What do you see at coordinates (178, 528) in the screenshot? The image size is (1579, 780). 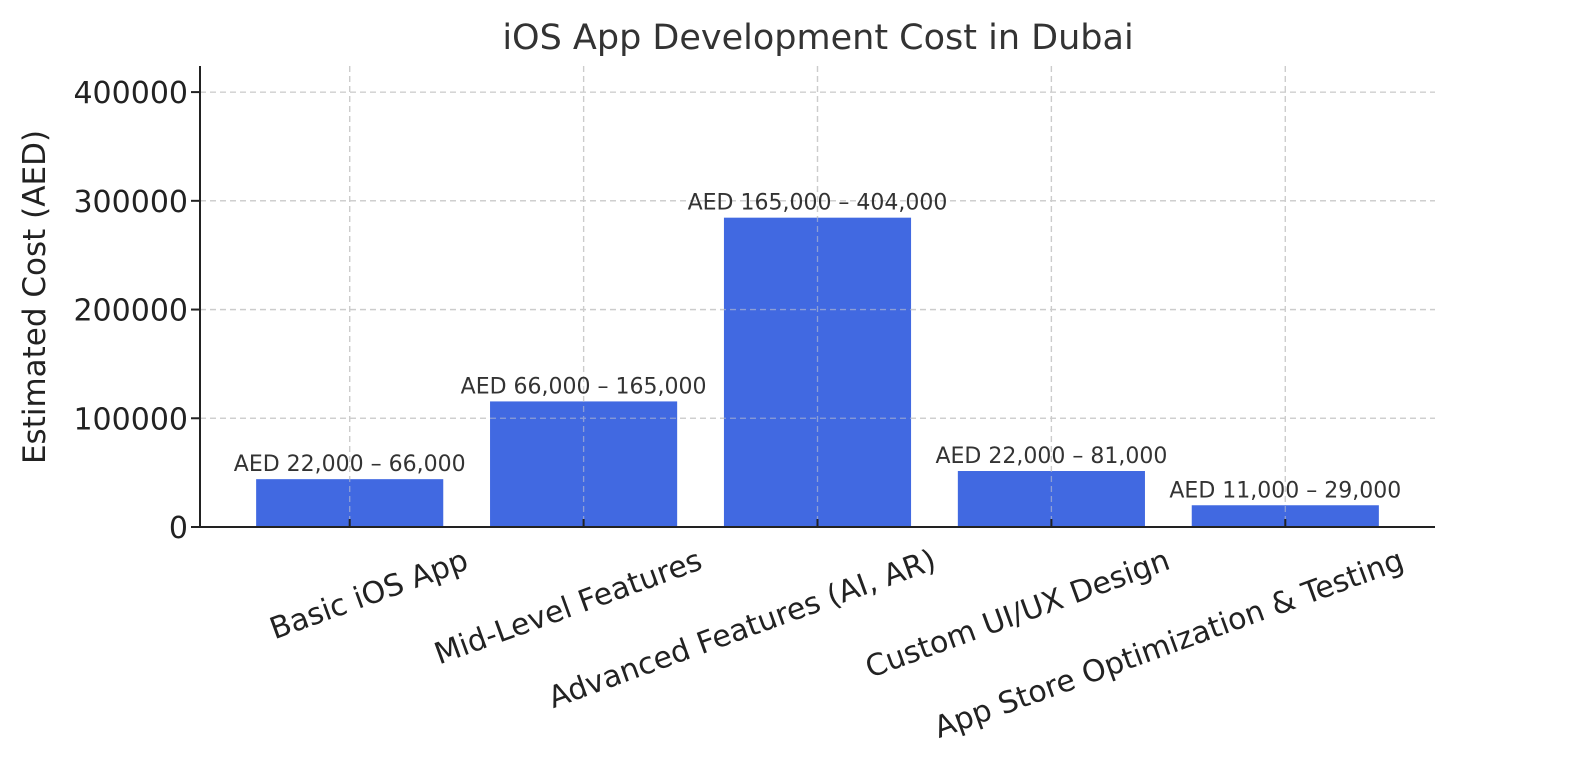 I see `y-tick-label: 0` at bounding box center [178, 528].